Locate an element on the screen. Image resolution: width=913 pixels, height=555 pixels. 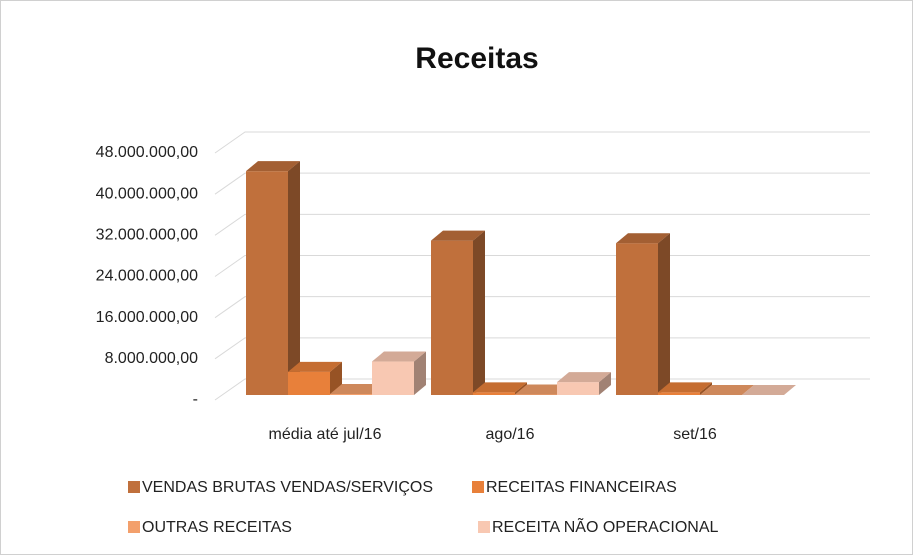
legend-label: OUTRAS RECEITAS is located at coordinates (217, 527).